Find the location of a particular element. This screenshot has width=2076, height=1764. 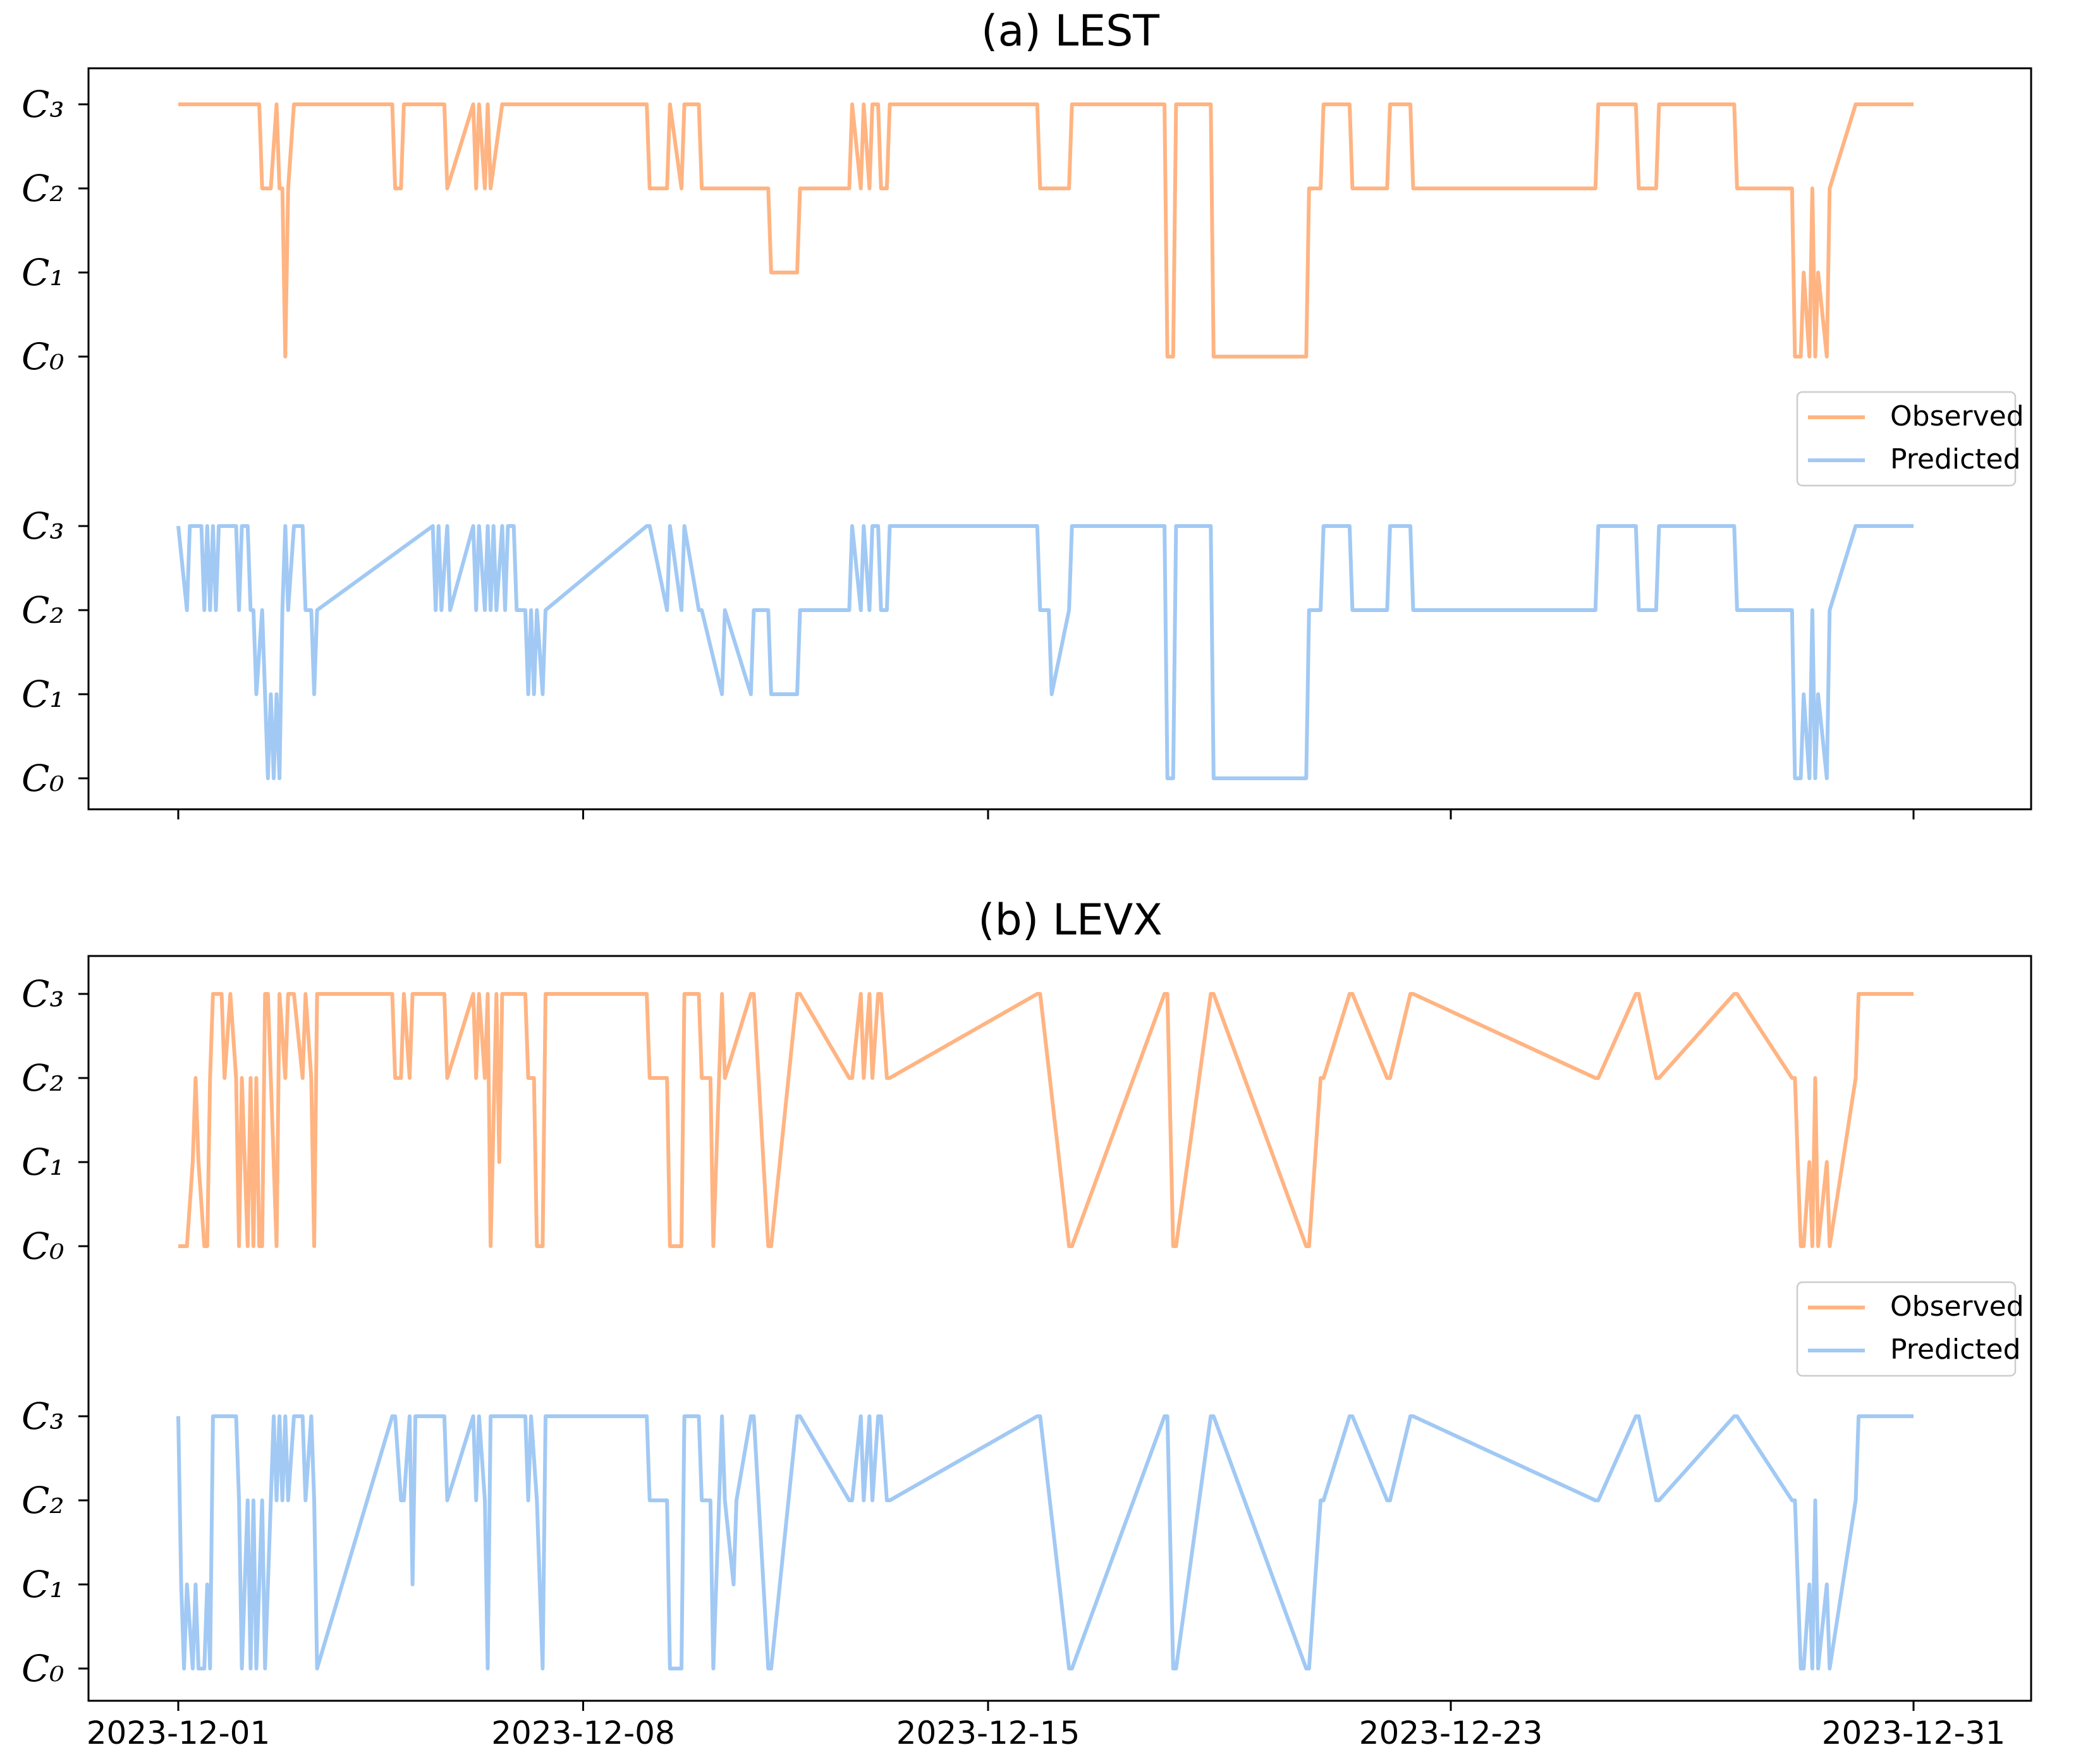

panel-b-legend-observed-label: Observed is located at coordinates (1957, 1306).